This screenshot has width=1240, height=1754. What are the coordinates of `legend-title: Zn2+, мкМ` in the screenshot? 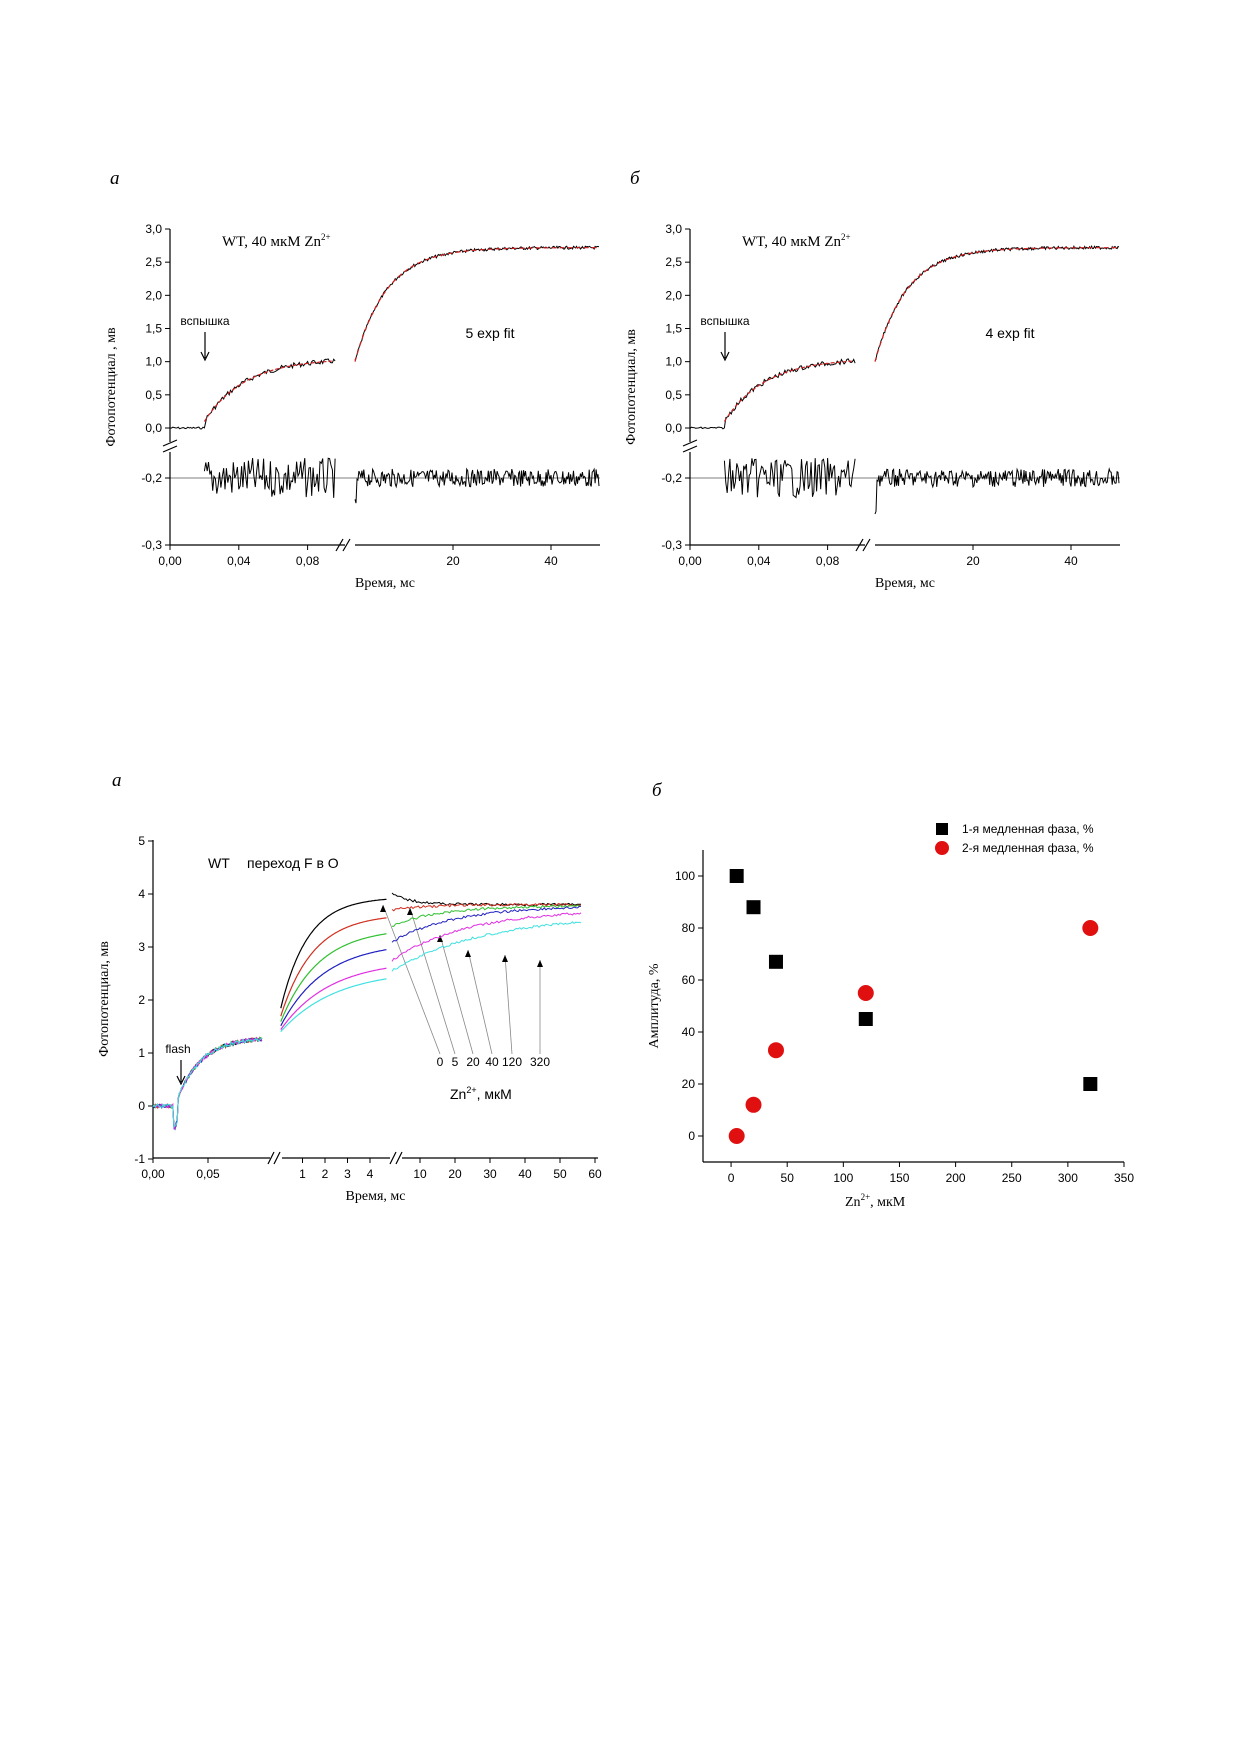 It's located at (481, 1093).